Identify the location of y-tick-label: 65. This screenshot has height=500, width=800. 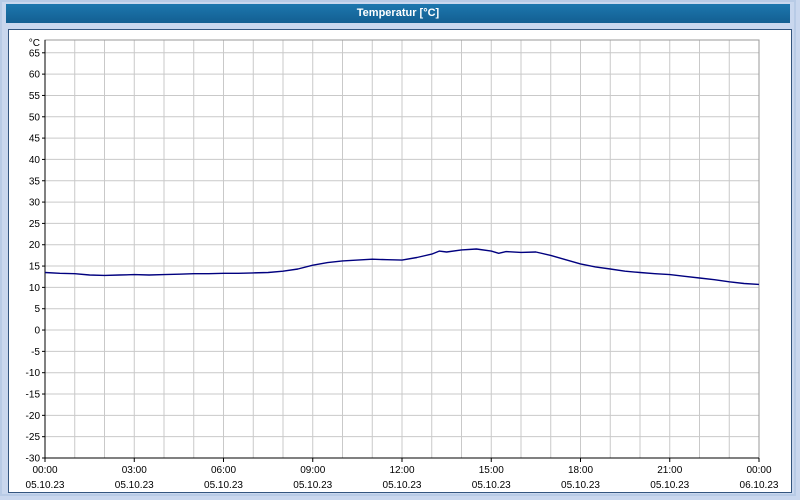
(35, 53).